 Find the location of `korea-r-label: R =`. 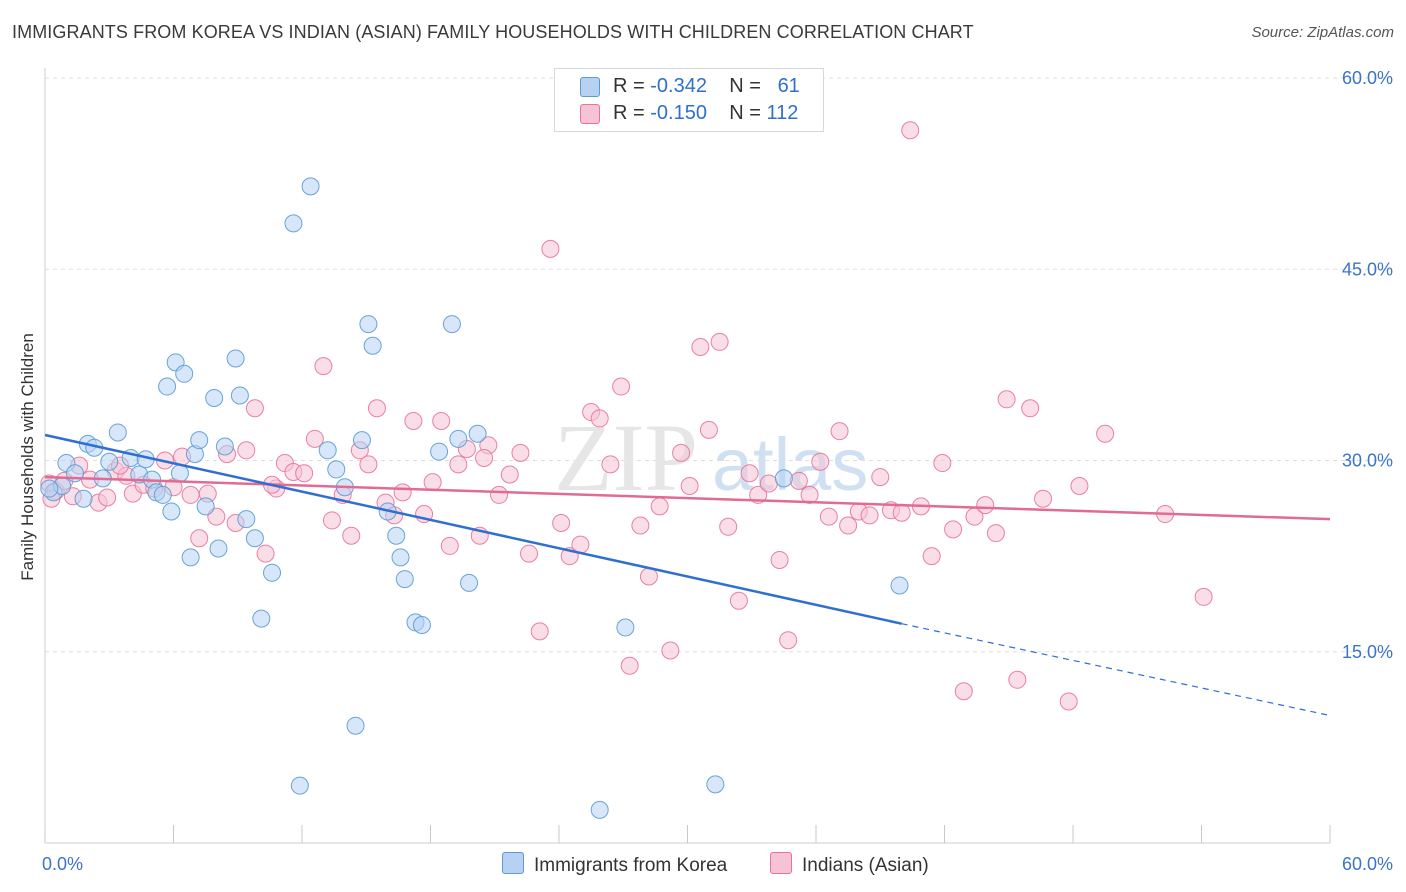

korea-r-label: R = is located at coordinates (629, 86).